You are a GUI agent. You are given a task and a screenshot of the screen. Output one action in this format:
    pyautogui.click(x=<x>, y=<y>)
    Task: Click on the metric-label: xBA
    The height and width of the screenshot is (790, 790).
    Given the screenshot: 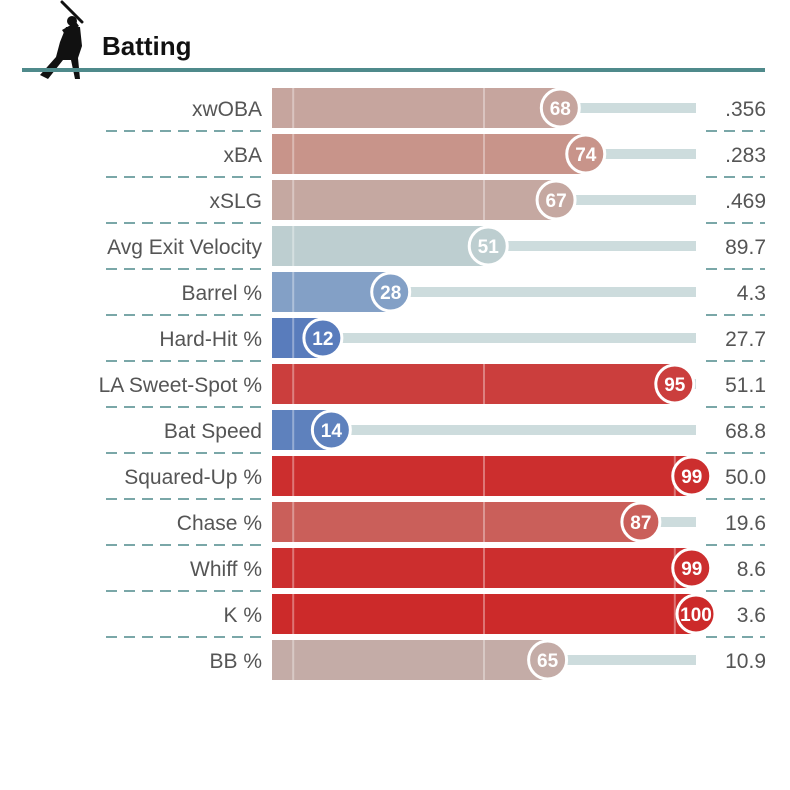 What is the action you would take?
    pyautogui.click(x=242, y=155)
    